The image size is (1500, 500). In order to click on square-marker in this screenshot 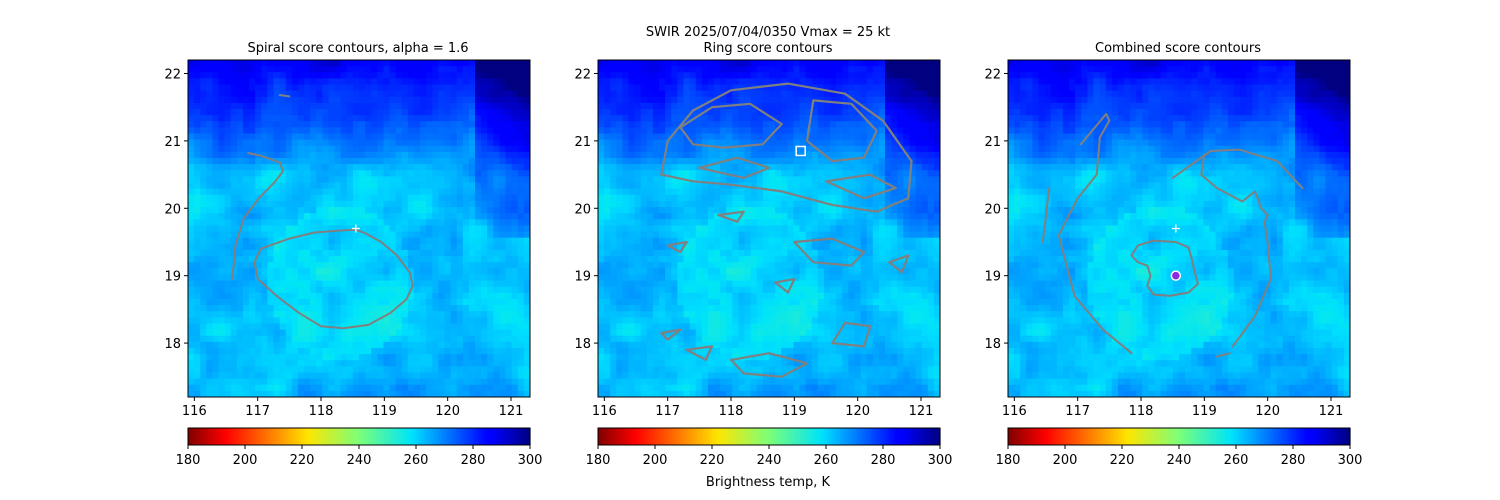, I will do `click(800, 151)`.